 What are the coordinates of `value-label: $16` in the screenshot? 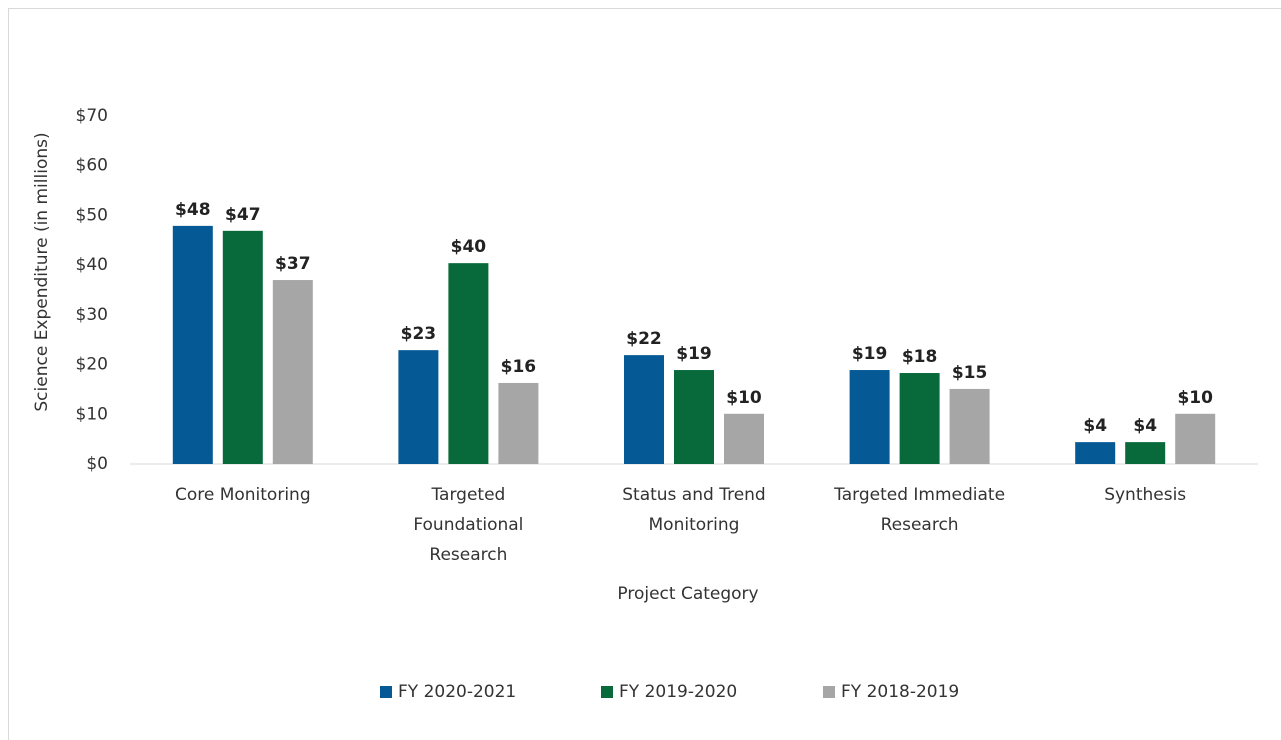 It's located at (519, 367).